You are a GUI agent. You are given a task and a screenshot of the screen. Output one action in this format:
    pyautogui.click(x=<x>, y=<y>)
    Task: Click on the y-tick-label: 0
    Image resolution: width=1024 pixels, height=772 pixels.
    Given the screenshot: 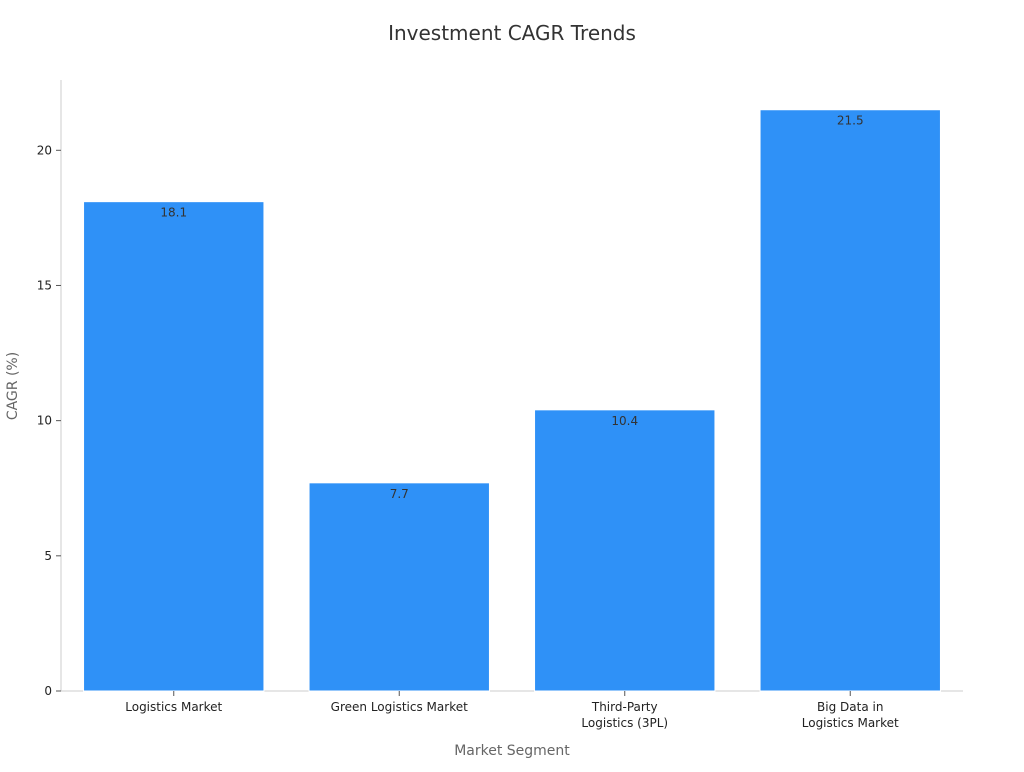 What is the action you would take?
    pyautogui.click(x=48, y=691)
    